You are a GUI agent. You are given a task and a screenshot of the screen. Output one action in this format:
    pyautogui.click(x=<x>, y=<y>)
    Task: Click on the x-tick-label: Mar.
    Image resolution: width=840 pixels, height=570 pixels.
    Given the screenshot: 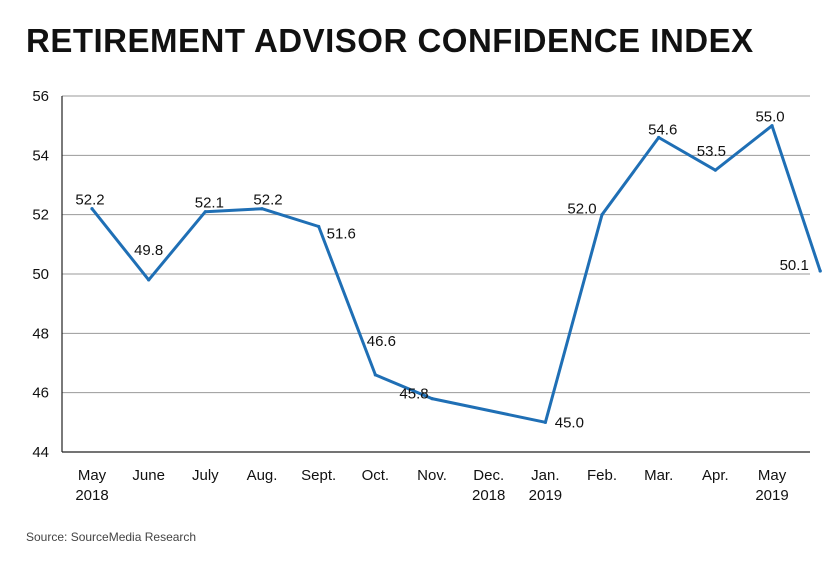 What is the action you would take?
    pyautogui.click(x=658, y=475)
    